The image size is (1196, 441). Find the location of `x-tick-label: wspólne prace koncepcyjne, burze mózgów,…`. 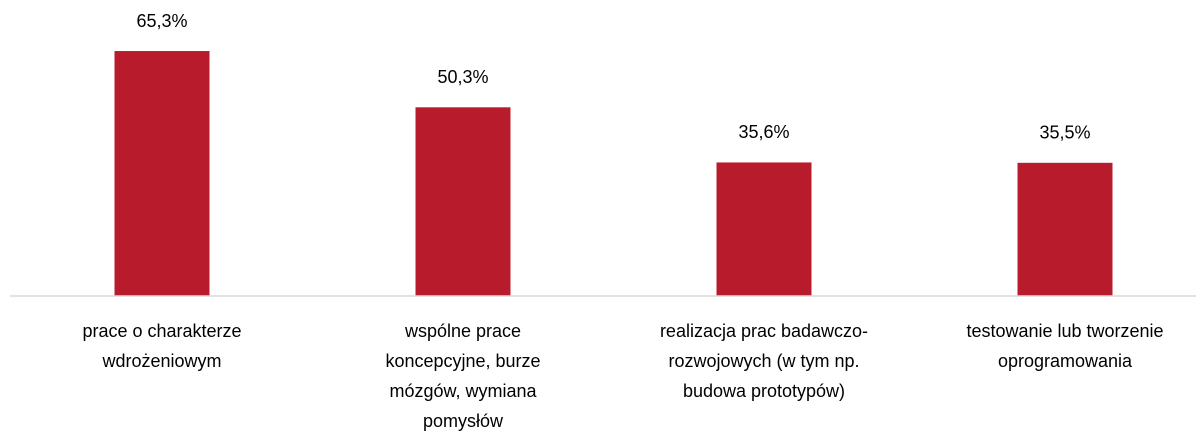

x-tick-label: wspólne prace koncepcyjne, burze mózgów,… is located at coordinates (463, 376).